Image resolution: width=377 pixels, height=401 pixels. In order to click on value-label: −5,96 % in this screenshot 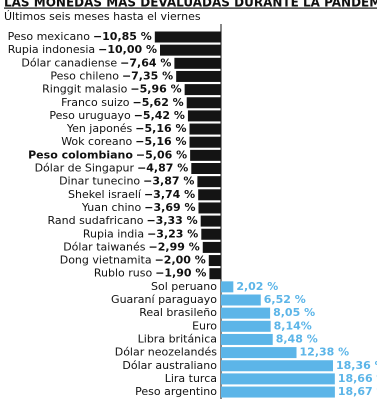, I will do `click(155, 89)`.